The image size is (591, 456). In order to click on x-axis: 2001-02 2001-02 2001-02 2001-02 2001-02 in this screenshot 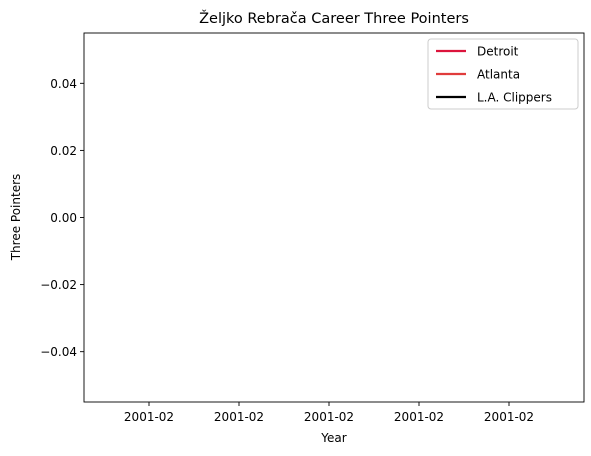, I will do `click(329, 413)`.